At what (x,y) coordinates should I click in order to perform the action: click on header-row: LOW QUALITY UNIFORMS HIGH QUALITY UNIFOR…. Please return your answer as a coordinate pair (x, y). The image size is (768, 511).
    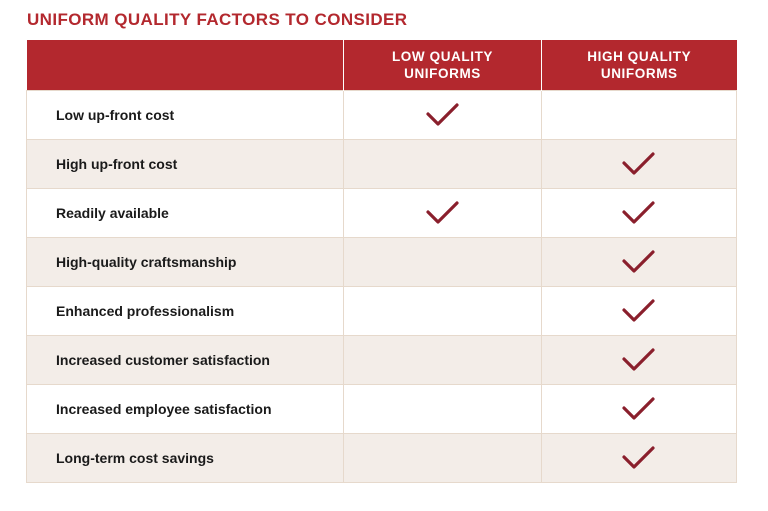
    Looking at the image, I should click on (381, 65).